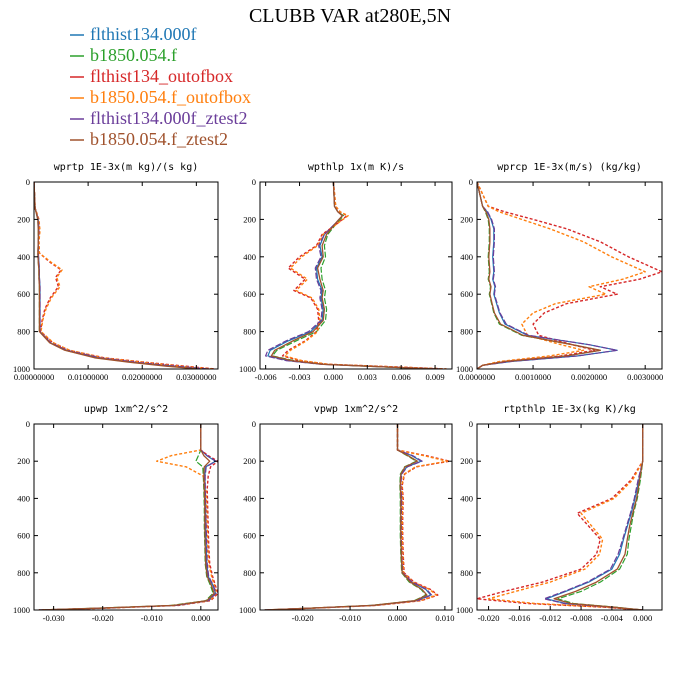  What do you see at coordinates (356, 167) in the screenshot?
I see `panel-title: wpthlp 1x(m K)/s` at bounding box center [356, 167].